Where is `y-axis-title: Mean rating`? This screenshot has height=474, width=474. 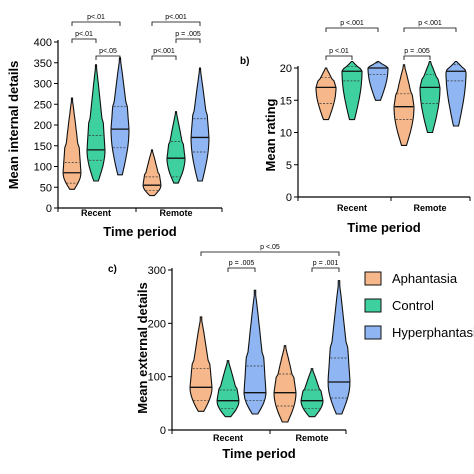
y-axis-title: Mean rating is located at coordinates (270, 134).